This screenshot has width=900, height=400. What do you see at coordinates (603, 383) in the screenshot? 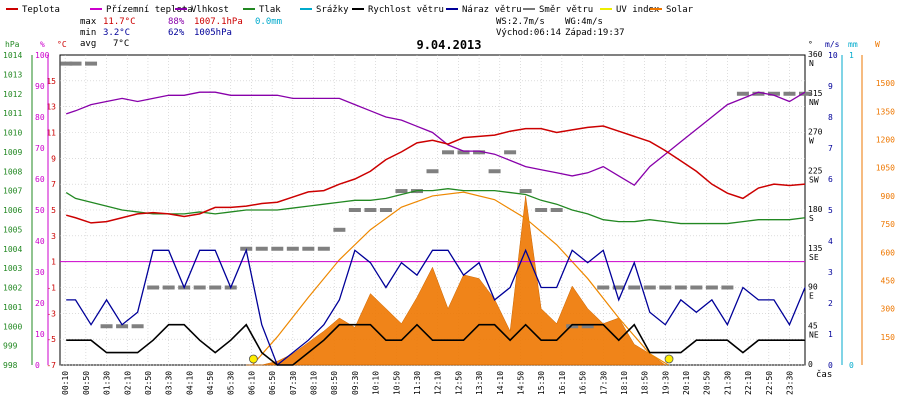
I see `time-tick-label: 17:30` at bounding box center [603, 383].